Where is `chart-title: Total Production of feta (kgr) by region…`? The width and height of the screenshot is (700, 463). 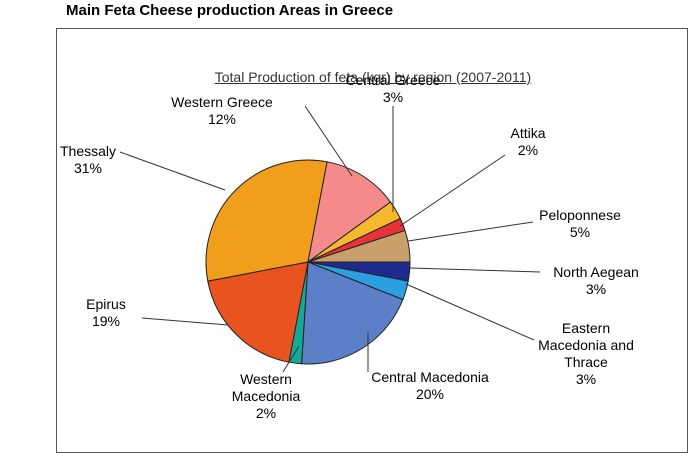
chart-title: Total Production of feta (kgr) by region… is located at coordinates (373, 77).